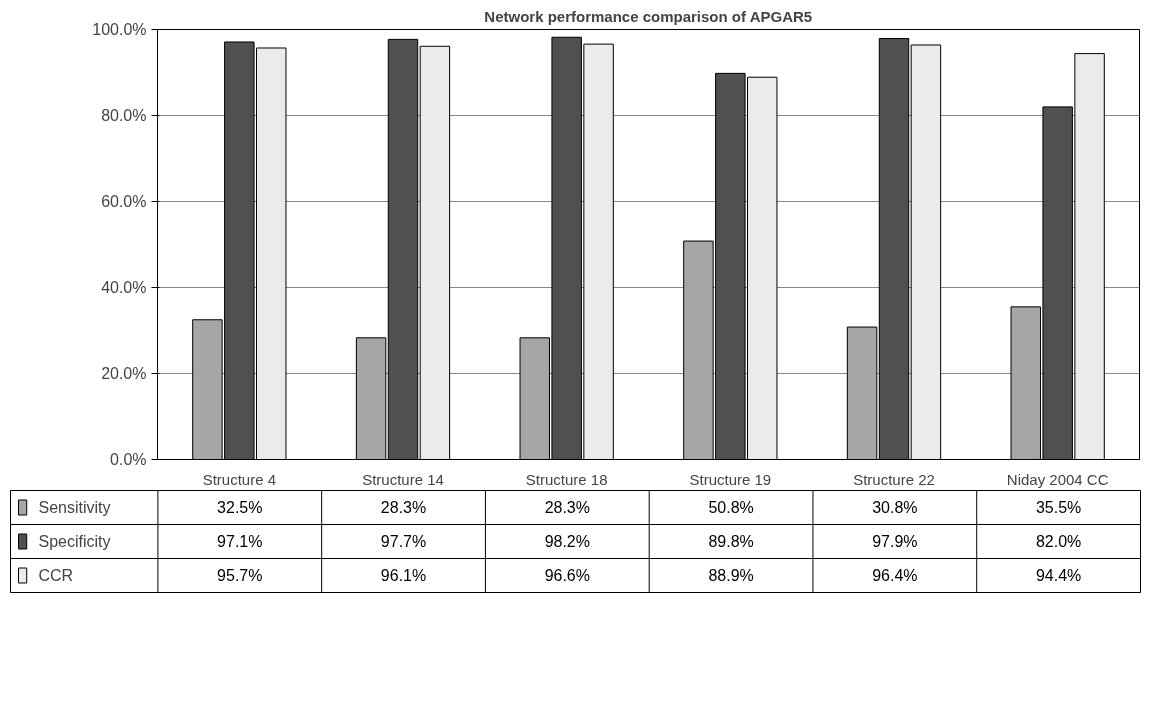 The image size is (1170, 706). Describe the element at coordinates (403, 479) in the screenshot. I see `x-tick-label: Structure 14` at that location.